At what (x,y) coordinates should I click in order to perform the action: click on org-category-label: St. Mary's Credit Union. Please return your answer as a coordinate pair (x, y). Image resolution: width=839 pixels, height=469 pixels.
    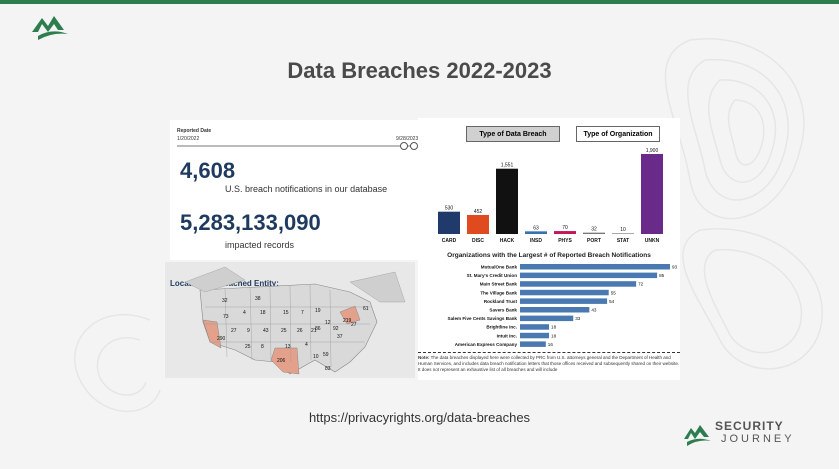
    Looking at the image, I should click on (492, 275).